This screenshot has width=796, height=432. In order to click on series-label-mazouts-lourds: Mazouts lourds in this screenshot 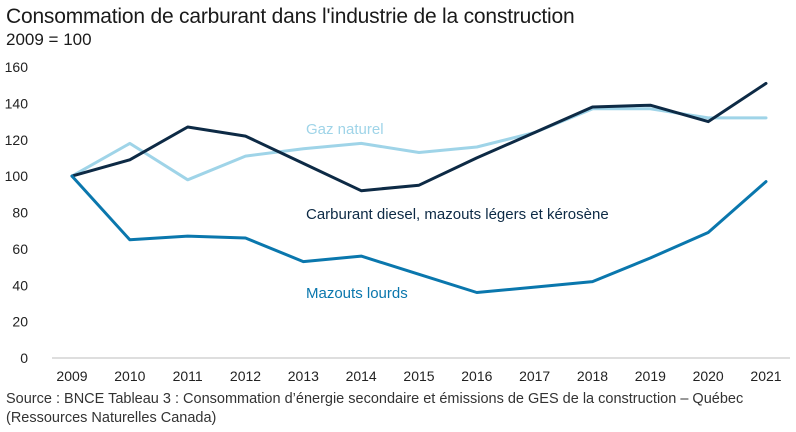, I will do `click(357, 293)`.